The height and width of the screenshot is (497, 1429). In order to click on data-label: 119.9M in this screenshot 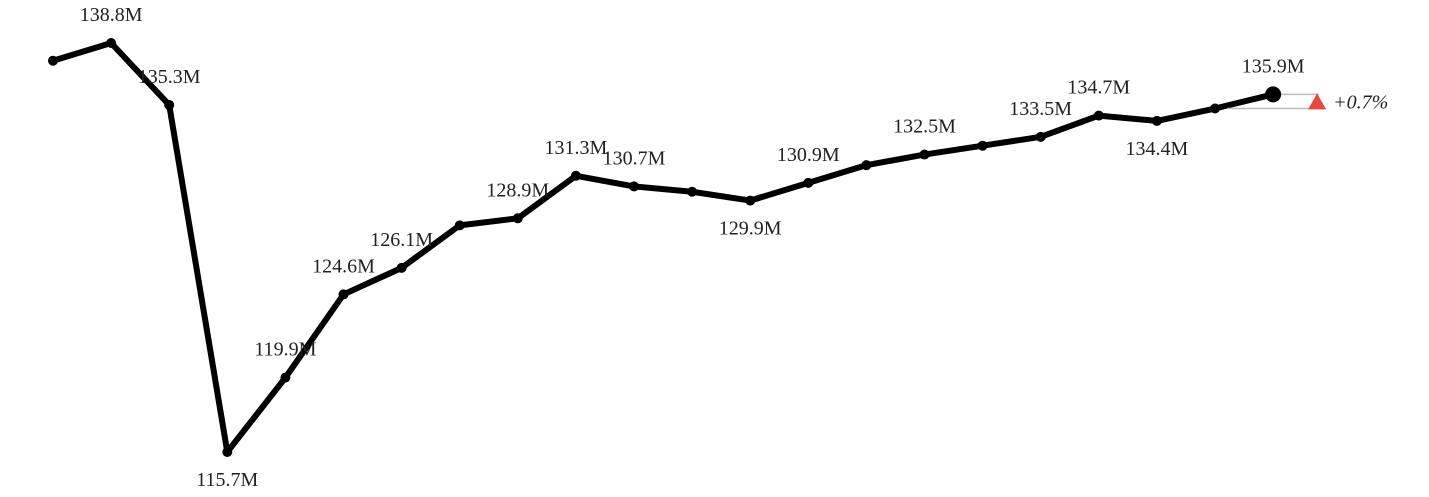, I will do `click(285, 350)`.